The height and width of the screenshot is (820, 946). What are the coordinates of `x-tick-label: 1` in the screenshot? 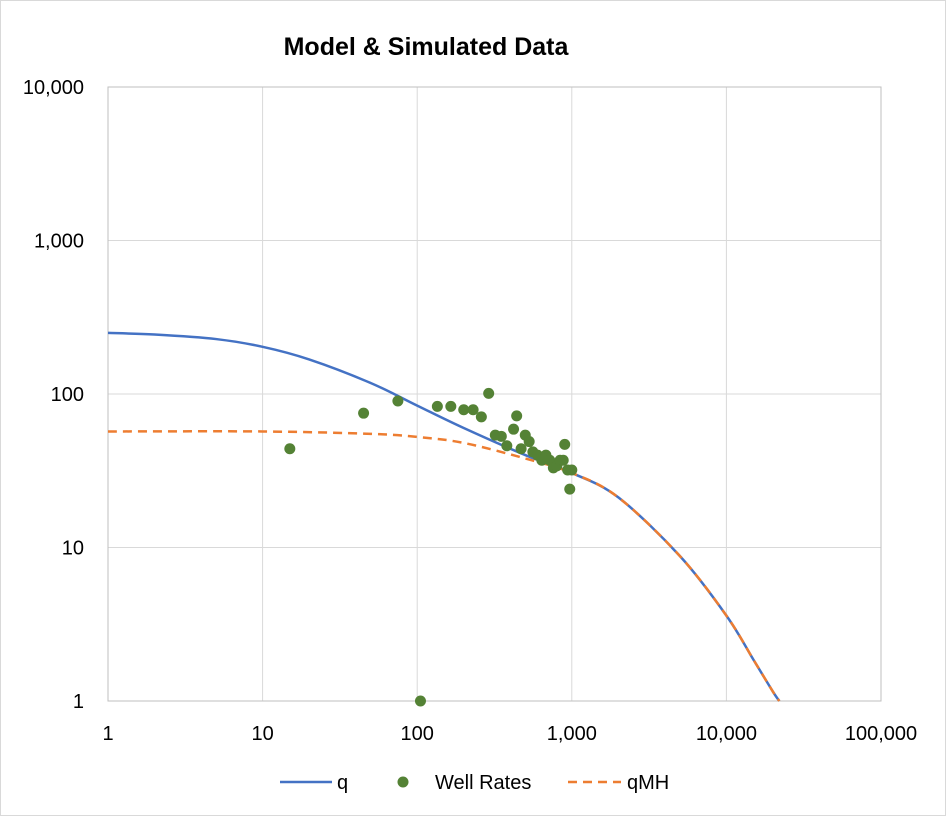 It's located at (107, 734).